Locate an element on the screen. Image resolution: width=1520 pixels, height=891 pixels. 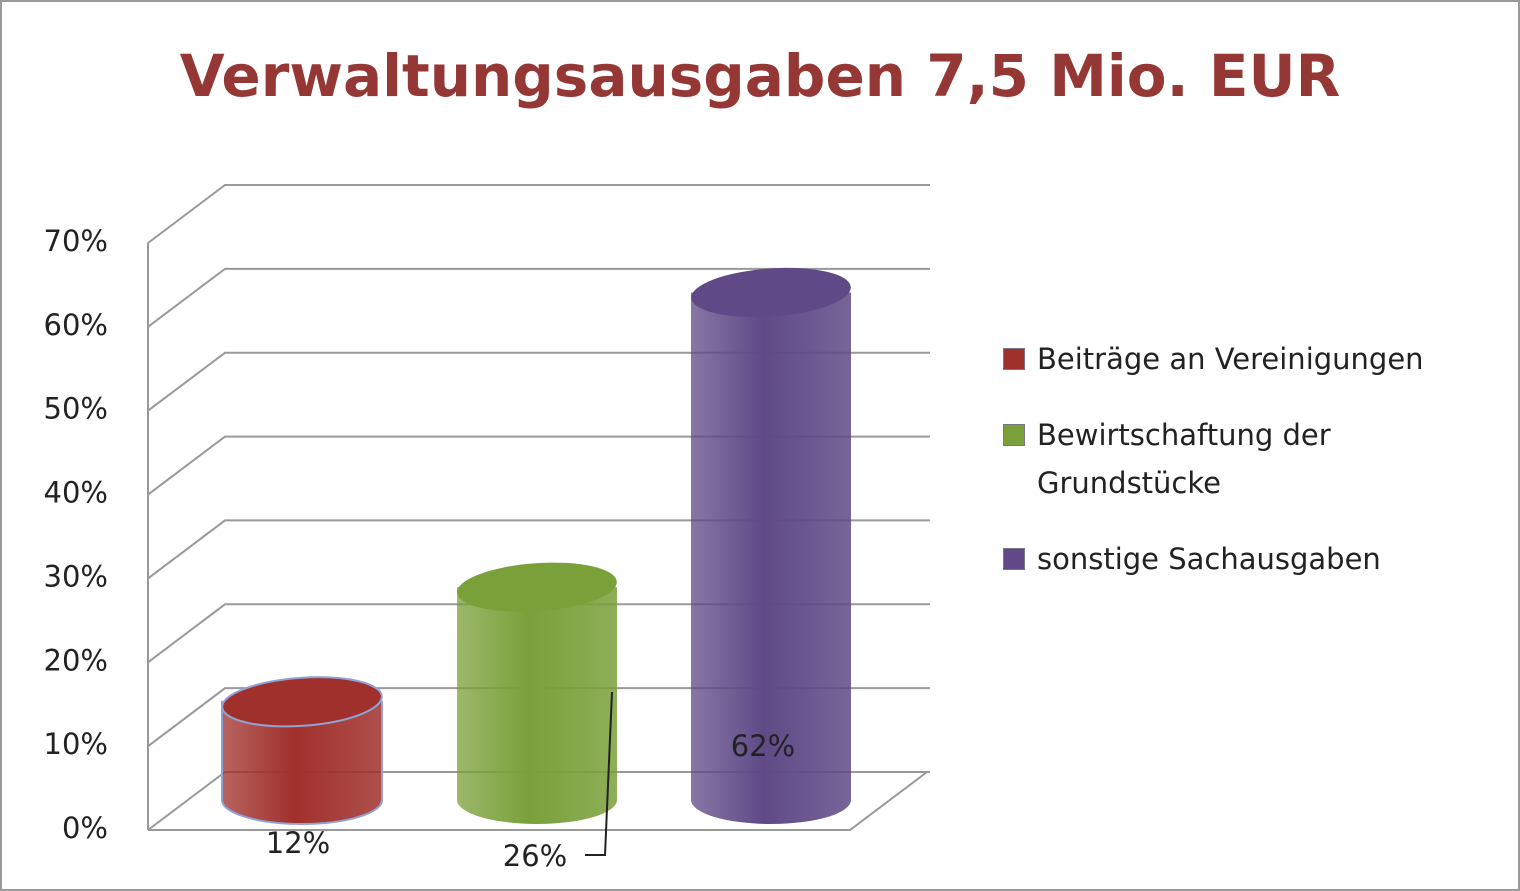
y-tick-label: 10% is located at coordinates (76, 744).